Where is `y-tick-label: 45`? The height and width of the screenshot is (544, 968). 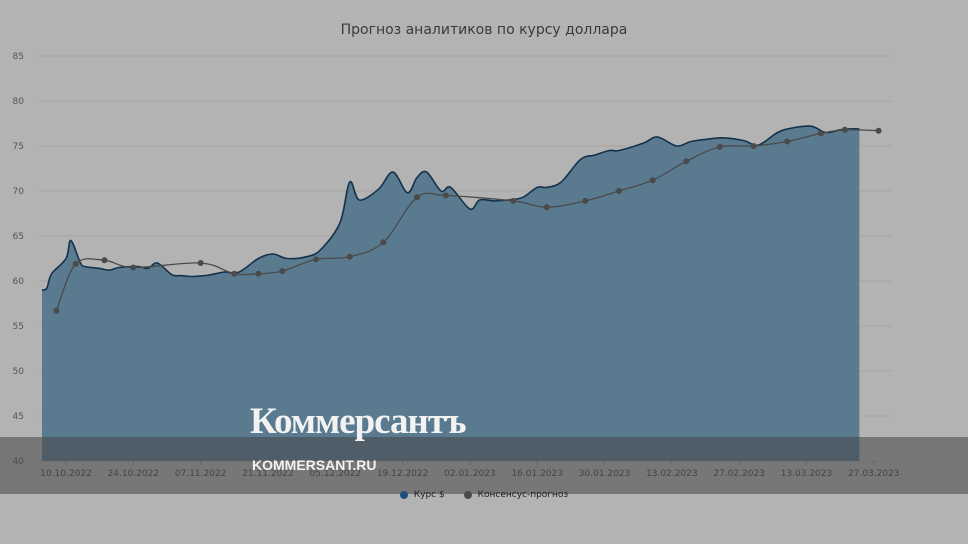 y-tick-label: 45 is located at coordinates (18, 417).